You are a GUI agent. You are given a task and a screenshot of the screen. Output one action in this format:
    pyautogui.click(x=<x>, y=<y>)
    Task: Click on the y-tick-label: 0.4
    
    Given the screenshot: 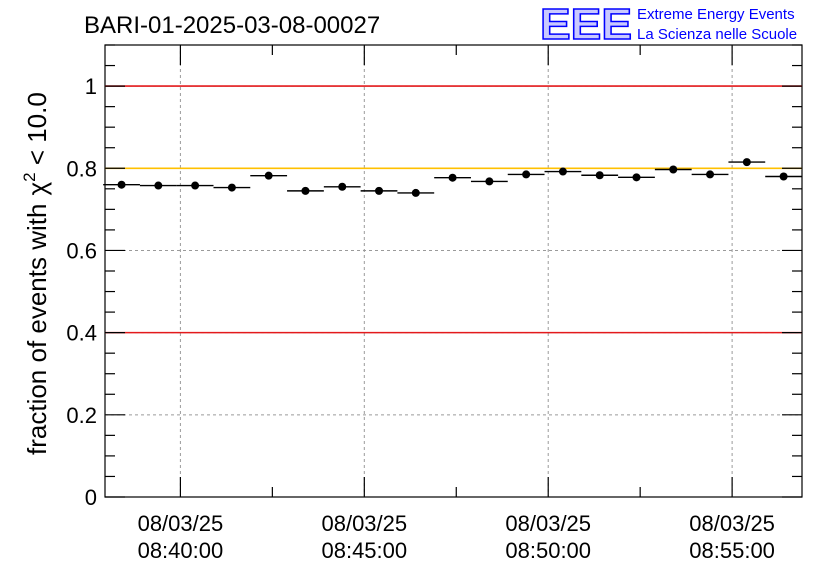 What is the action you would take?
    pyautogui.click(x=81, y=333)
    